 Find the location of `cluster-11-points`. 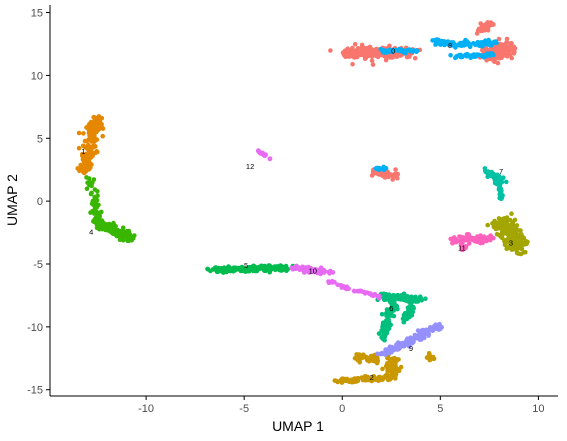

cluster-11-points is located at coordinates (472, 242).